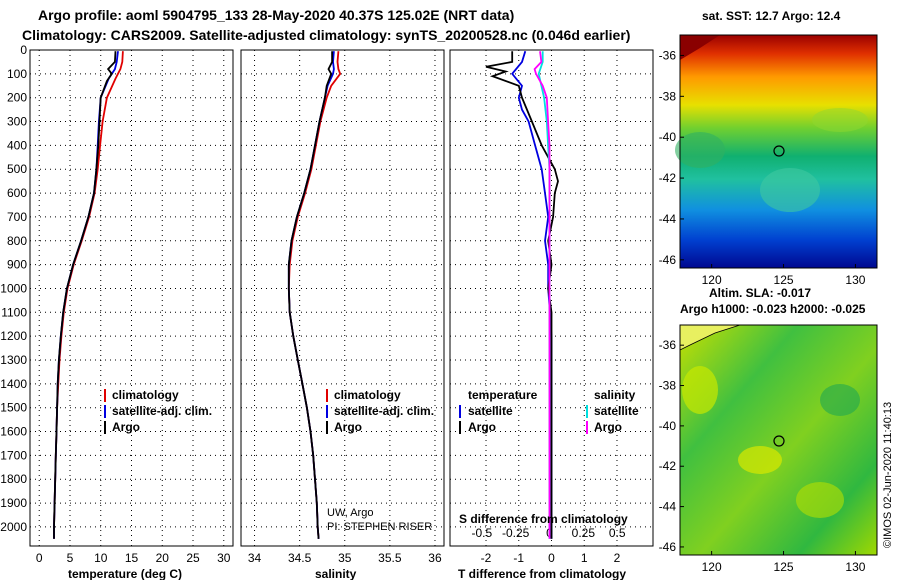 The width and height of the screenshot is (900, 580). I want to click on depth-tick-label: 1400, so click(13, 384).